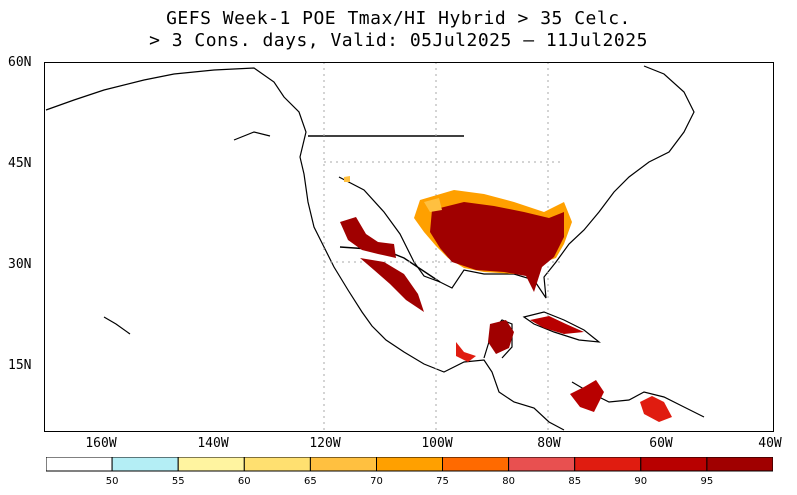  Describe the element at coordinates (707, 481) in the screenshot. I see `legend-tick-label: 95` at that location.